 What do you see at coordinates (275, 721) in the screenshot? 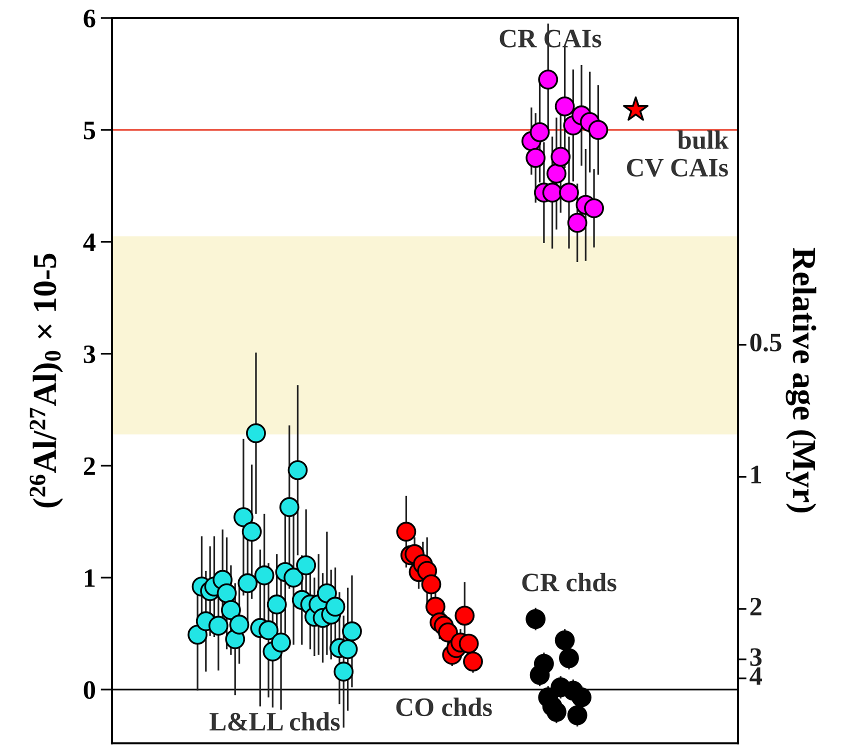
I see `annotation: L&LL chds` at bounding box center [275, 721].